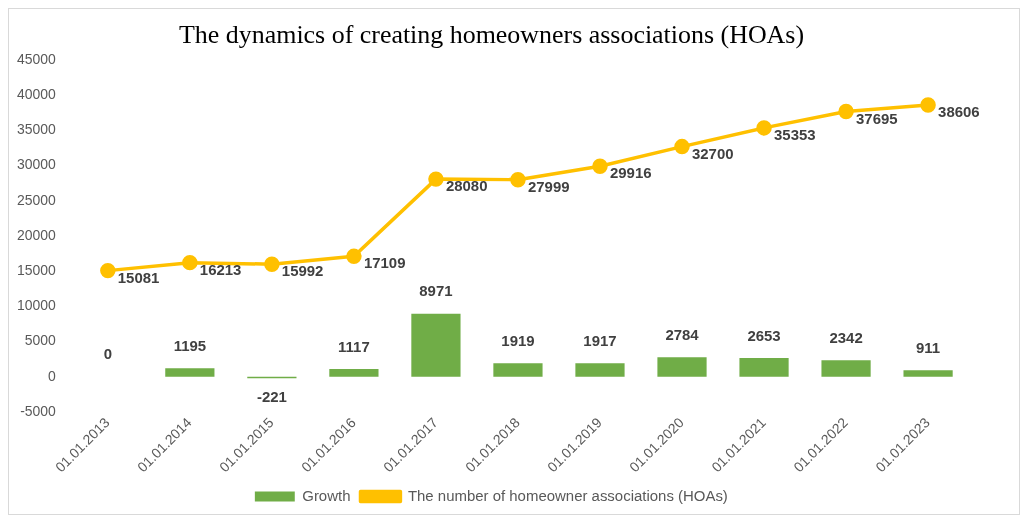 The image size is (1030, 525). Describe the element at coordinates (928, 348) in the screenshot. I see `data-label: 911` at that location.